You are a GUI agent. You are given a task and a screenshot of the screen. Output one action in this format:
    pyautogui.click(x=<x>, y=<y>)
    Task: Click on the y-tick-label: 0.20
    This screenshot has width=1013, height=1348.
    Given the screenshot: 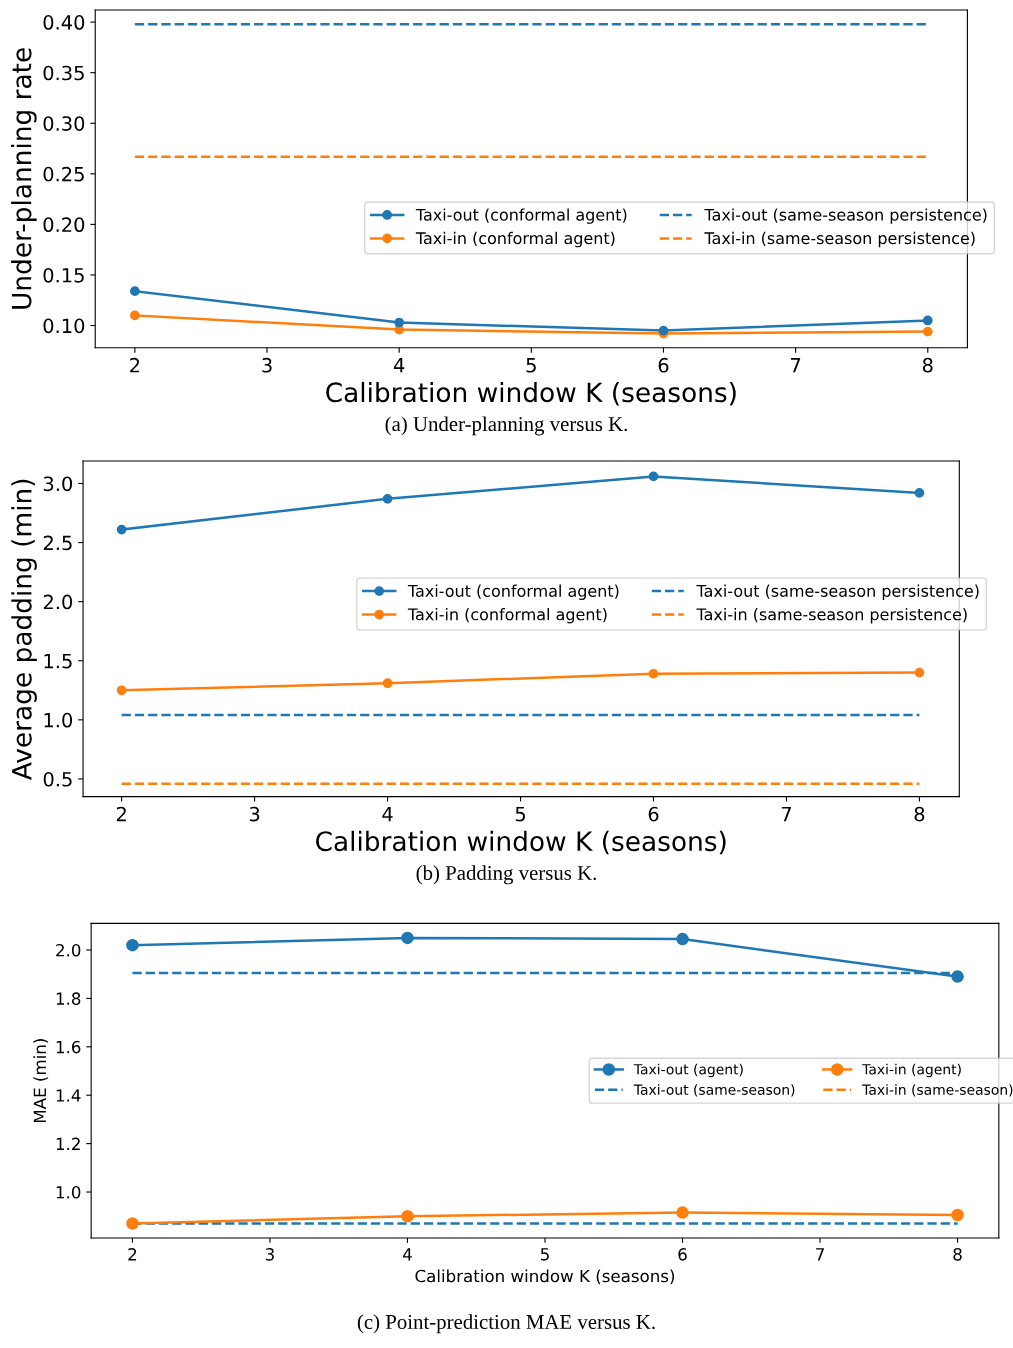 What is the action you would take?
    pyautogui.click(x=64, y=225)
    